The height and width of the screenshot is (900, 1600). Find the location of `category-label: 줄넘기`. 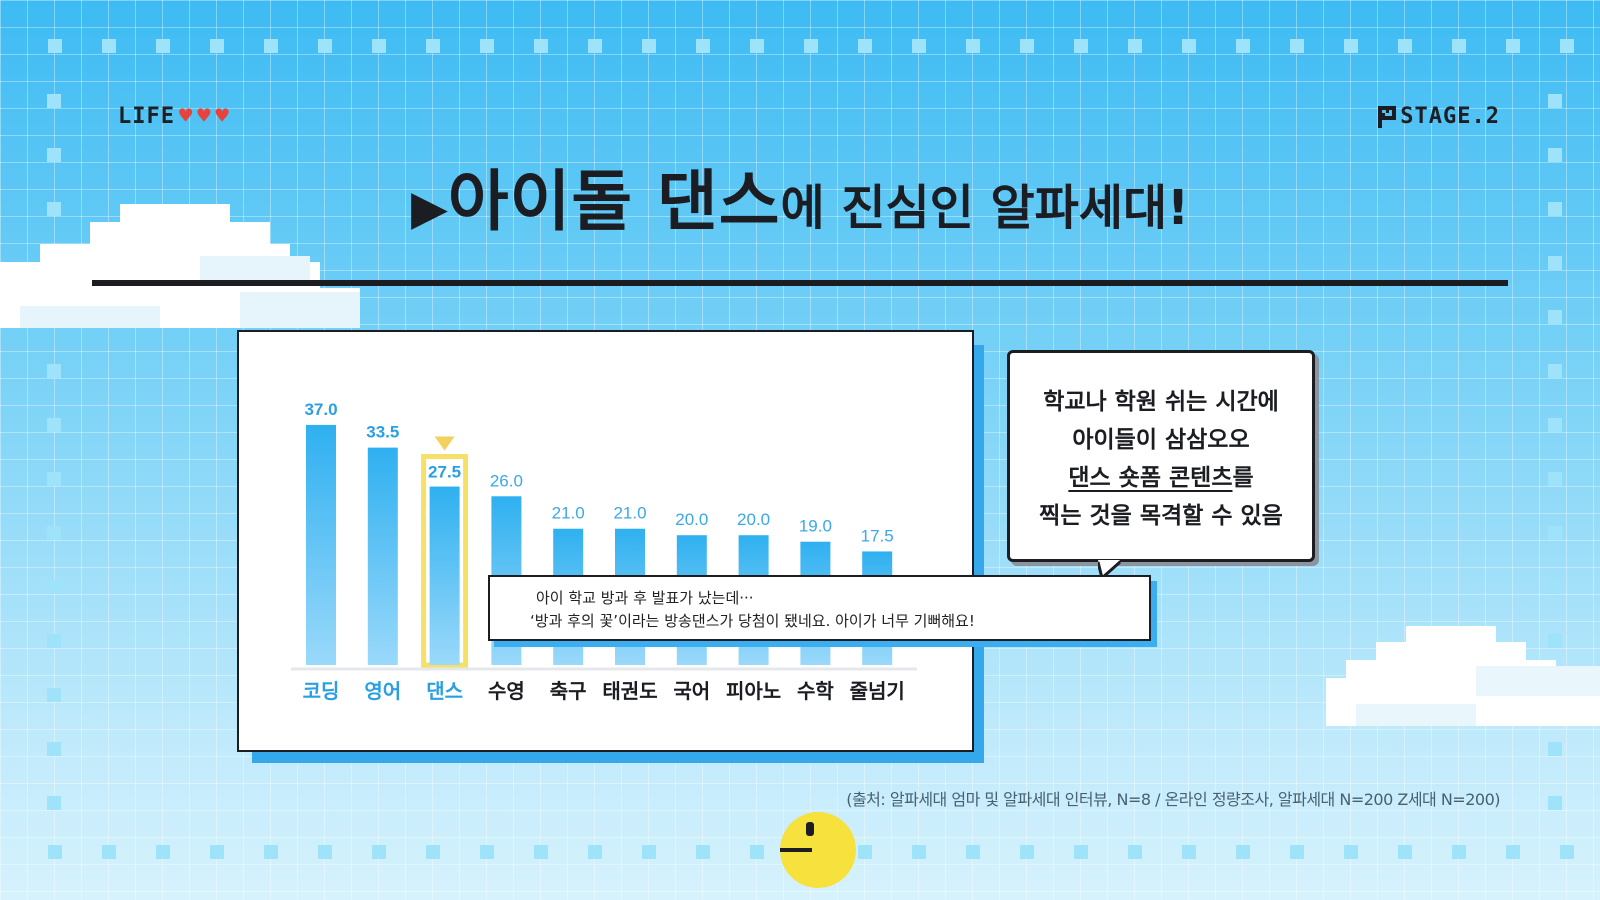

category-label: 줄넘기 is located at coordinates (877, 691).